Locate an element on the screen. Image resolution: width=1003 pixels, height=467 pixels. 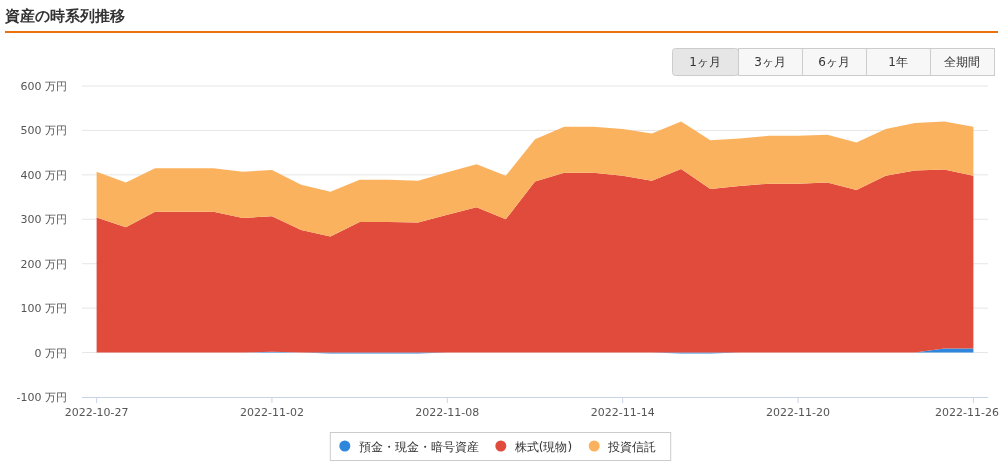
button: 3ヶ月 is located at coordinates (770, 62).